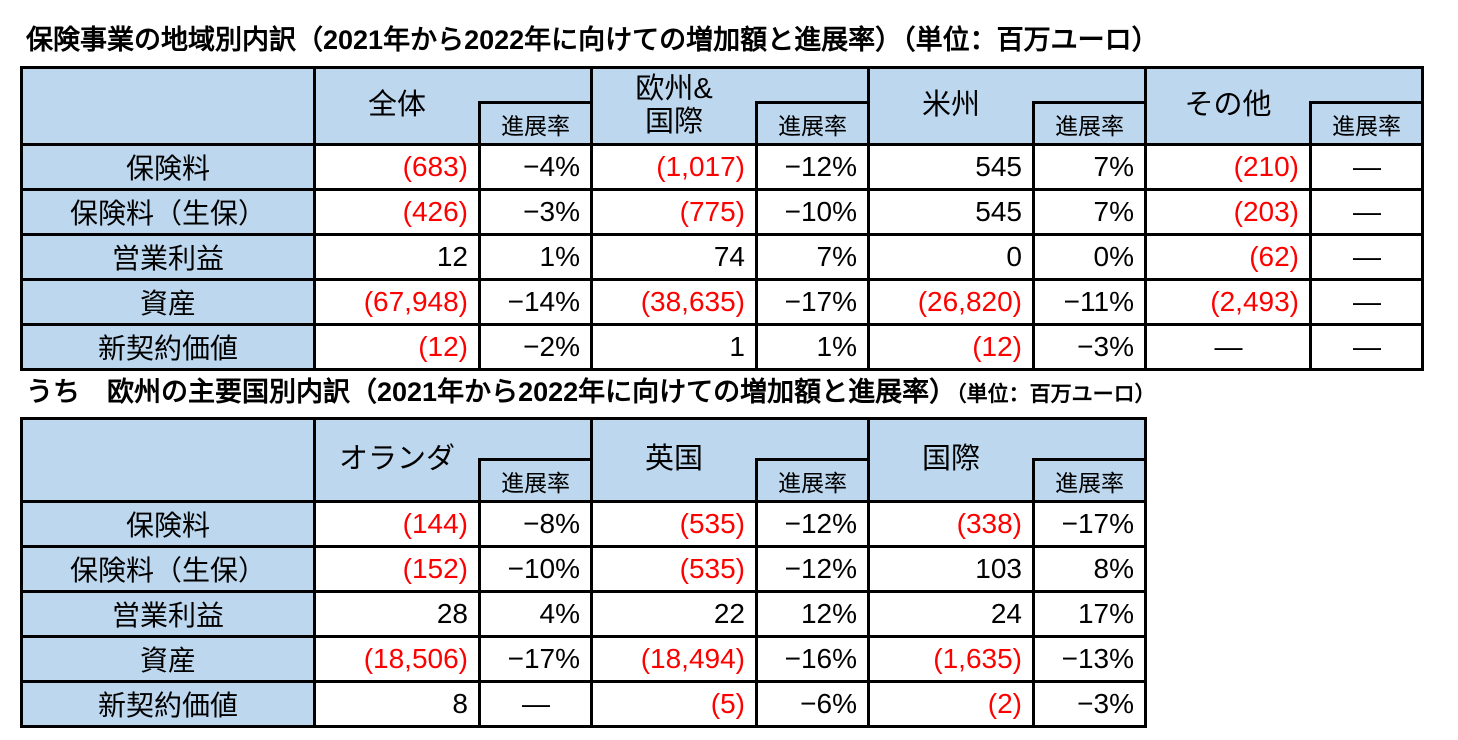 The image size is (1458, 740). Describe the element at coordinates (951, 704) in the screenshot. I see `value-cell: (2)` at that location.